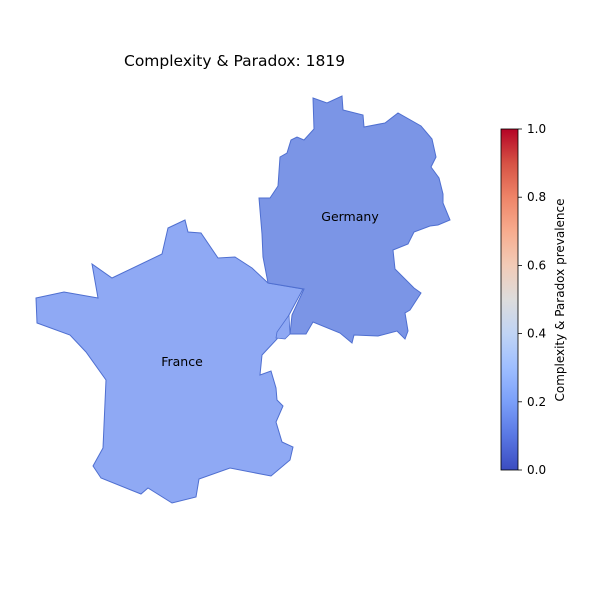 Image resolution: width=600 pixels, height=604 pixels. I want to click on map-title: Complexity & Paradox: 1819, so click(235, 61).